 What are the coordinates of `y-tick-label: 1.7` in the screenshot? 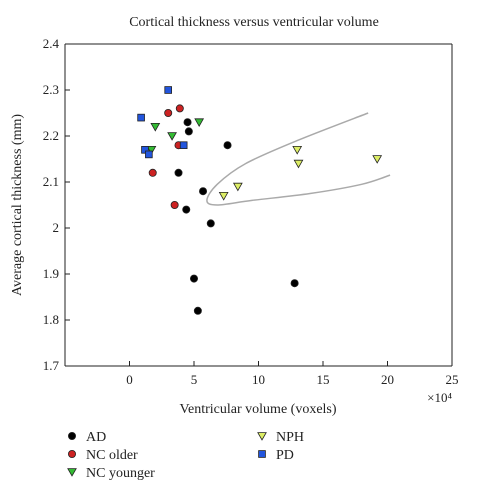 It's located at (51, 365).